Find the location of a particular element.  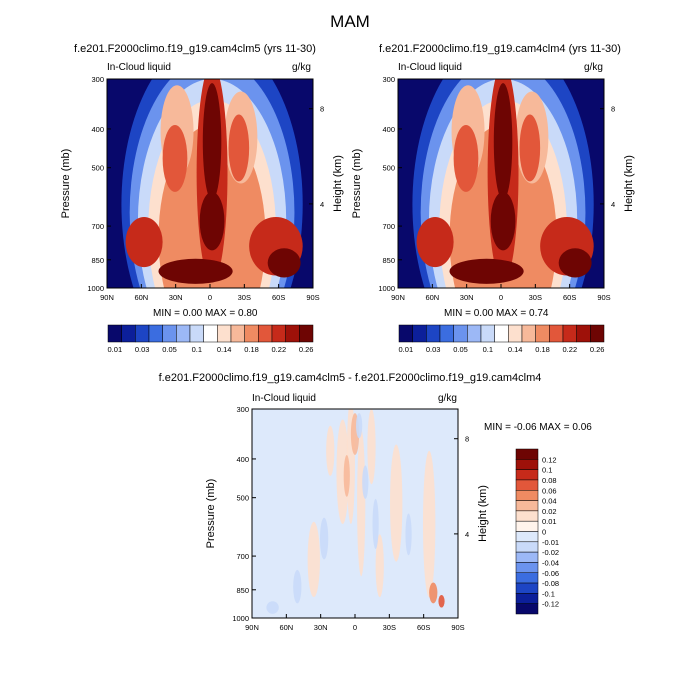

y-right-tick-label: 8 is located at coordinates (613, 109).